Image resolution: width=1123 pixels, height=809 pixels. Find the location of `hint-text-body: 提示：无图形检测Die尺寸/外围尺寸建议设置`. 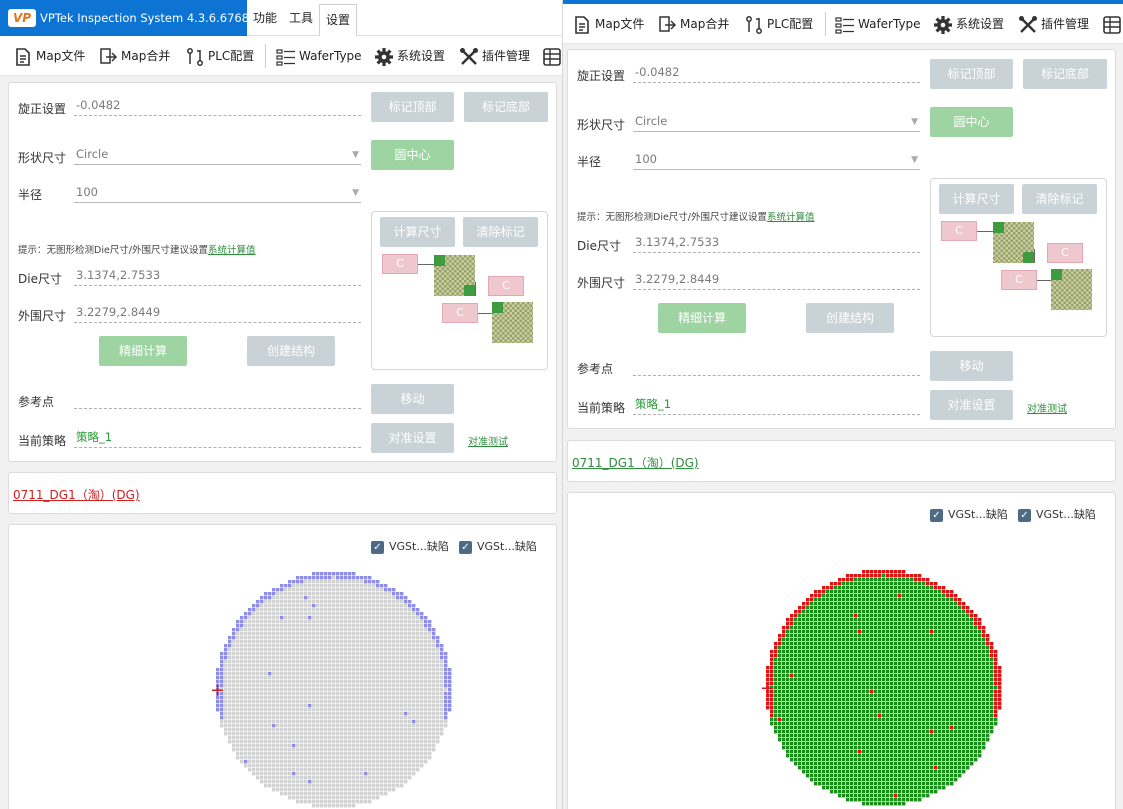

hint-text-body: 提示：无图形检测Die尺寸/外围尺寸建议设置 is located at coordinates (672, 217).